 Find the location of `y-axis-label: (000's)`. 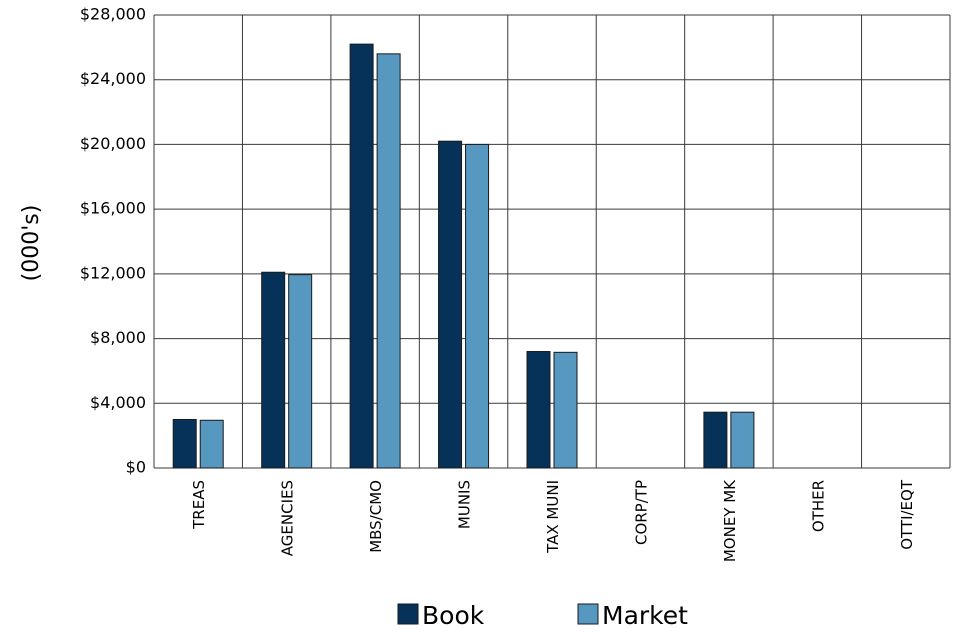

y-axis-label: (000's) is located at coordinates (31, 243).